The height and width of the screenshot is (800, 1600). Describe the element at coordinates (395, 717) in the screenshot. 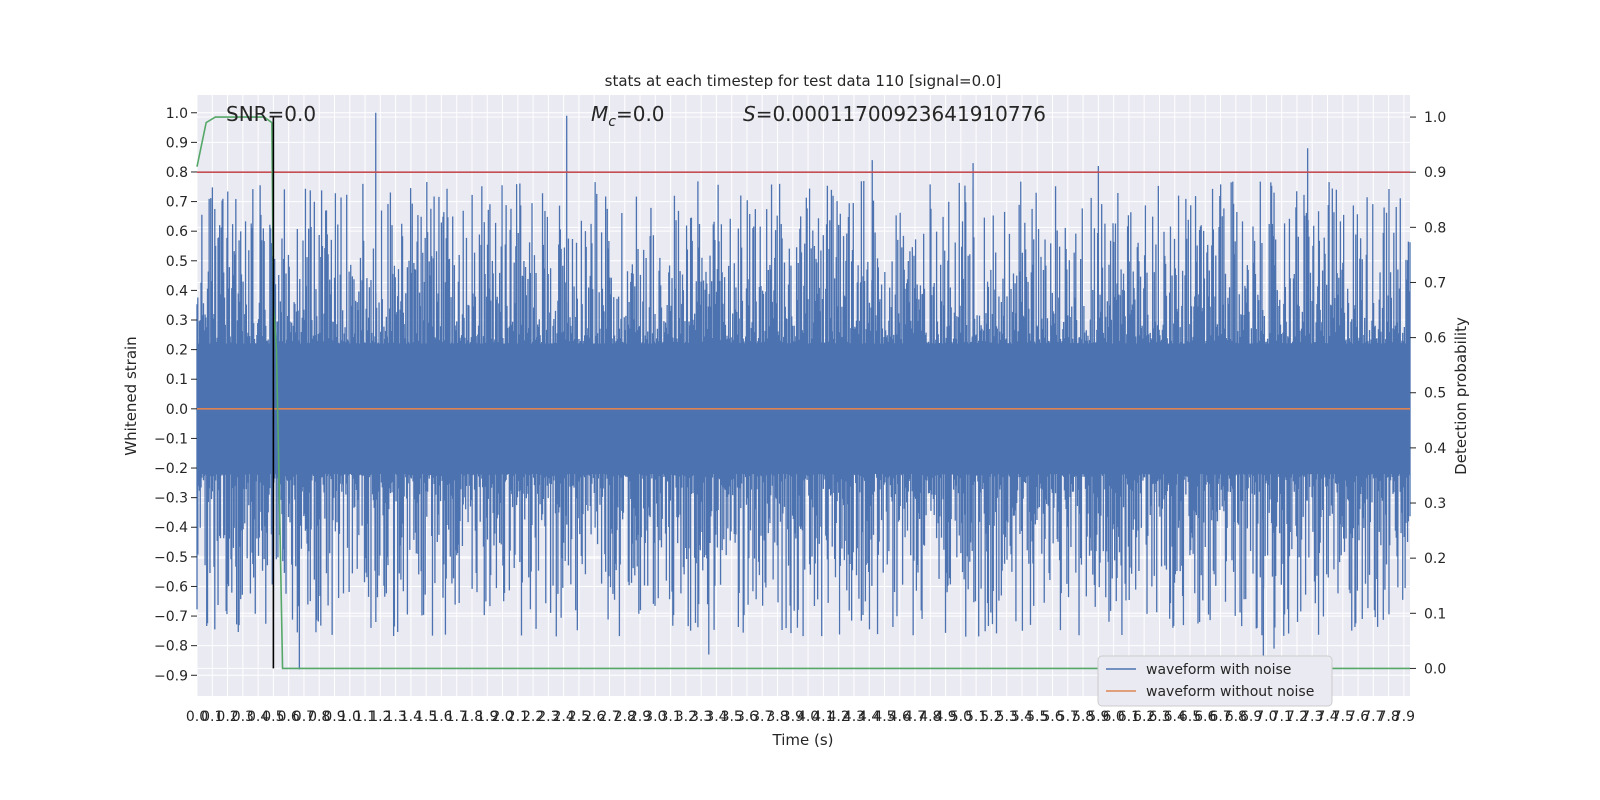

I see `x-tick-label: 1.3` at that location.